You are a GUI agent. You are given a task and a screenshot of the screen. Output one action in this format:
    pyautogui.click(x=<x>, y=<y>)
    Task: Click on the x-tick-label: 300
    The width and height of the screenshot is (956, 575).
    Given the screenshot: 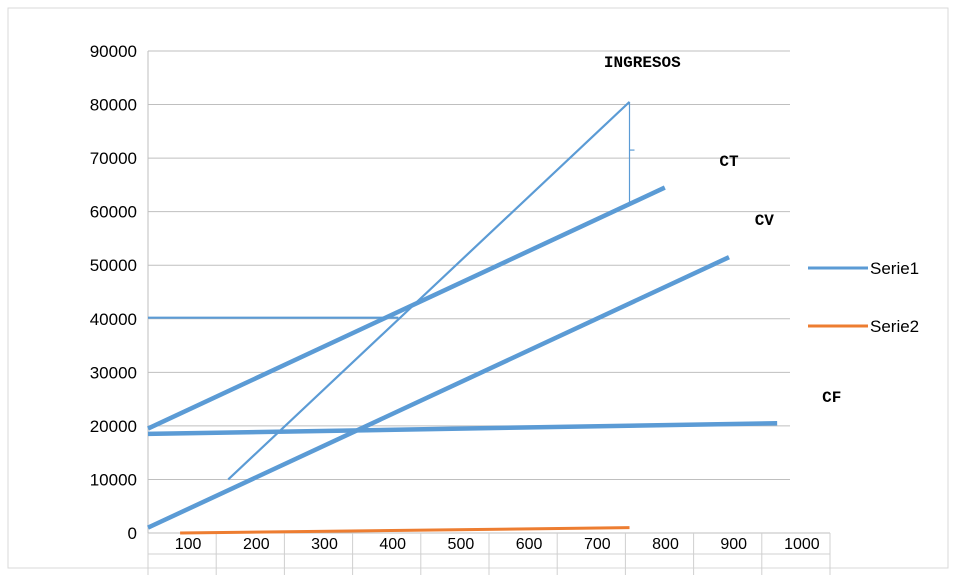 What is the action you would take?
    pyautogui.click(x=324, y=544)
    